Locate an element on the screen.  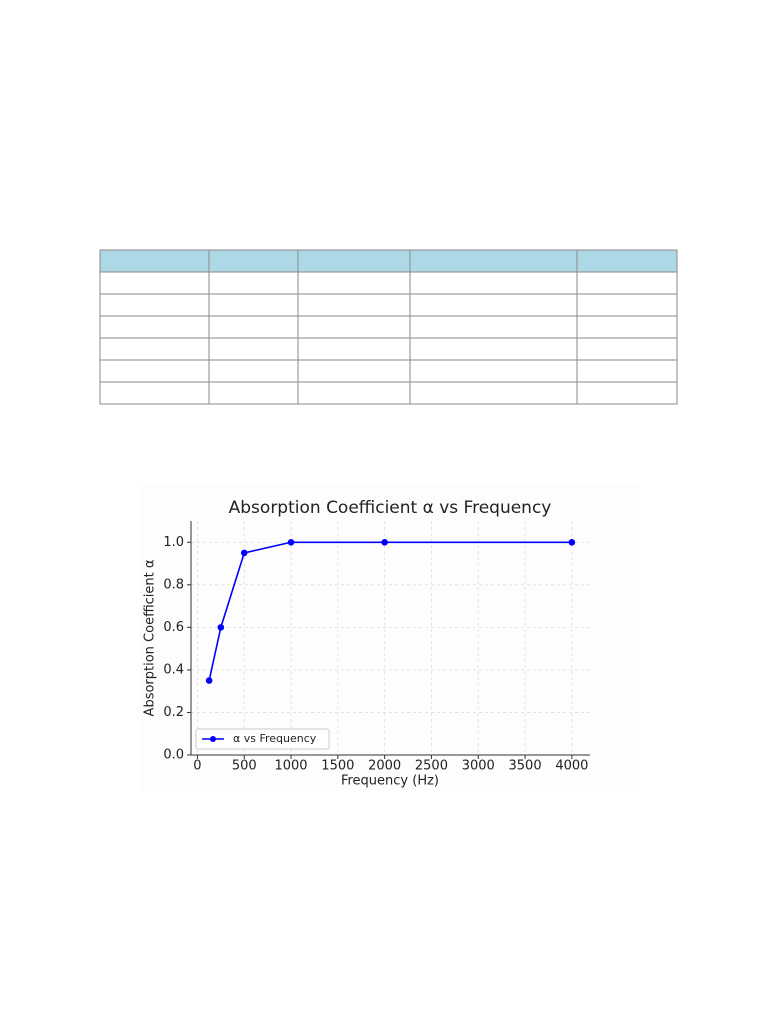
x-tick-label: 1500 is located at coordinates (337, 766).